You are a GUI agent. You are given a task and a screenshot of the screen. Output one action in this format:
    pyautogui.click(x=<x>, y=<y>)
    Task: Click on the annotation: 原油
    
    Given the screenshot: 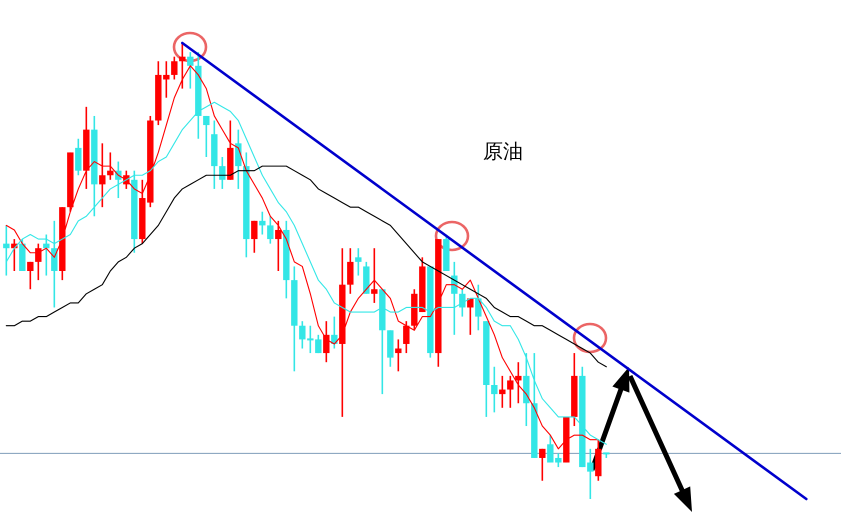 What is the action you would take?
    pyautogui.click(x=503, y=152)
    